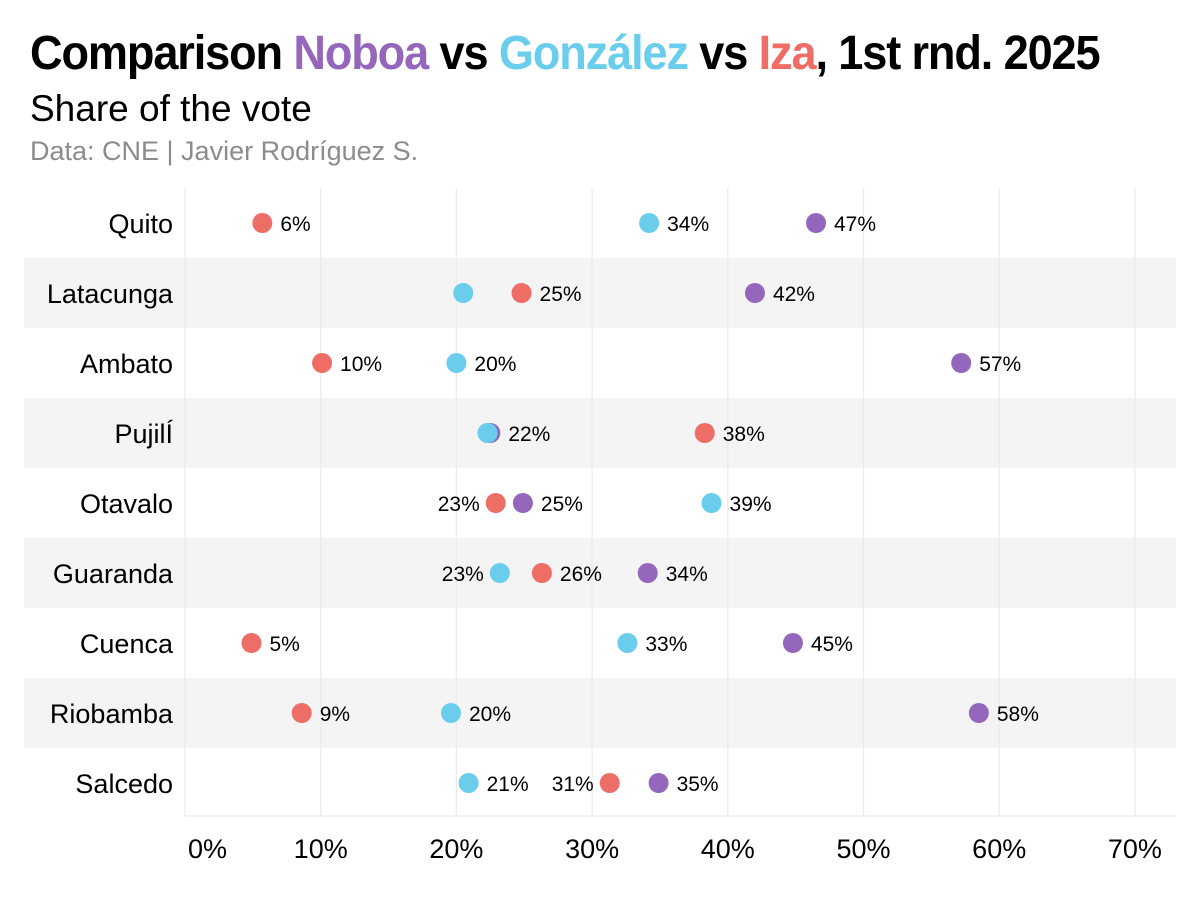 The image size is (1200, 900). I want to click on value-label: 38%, so click(744, 434).